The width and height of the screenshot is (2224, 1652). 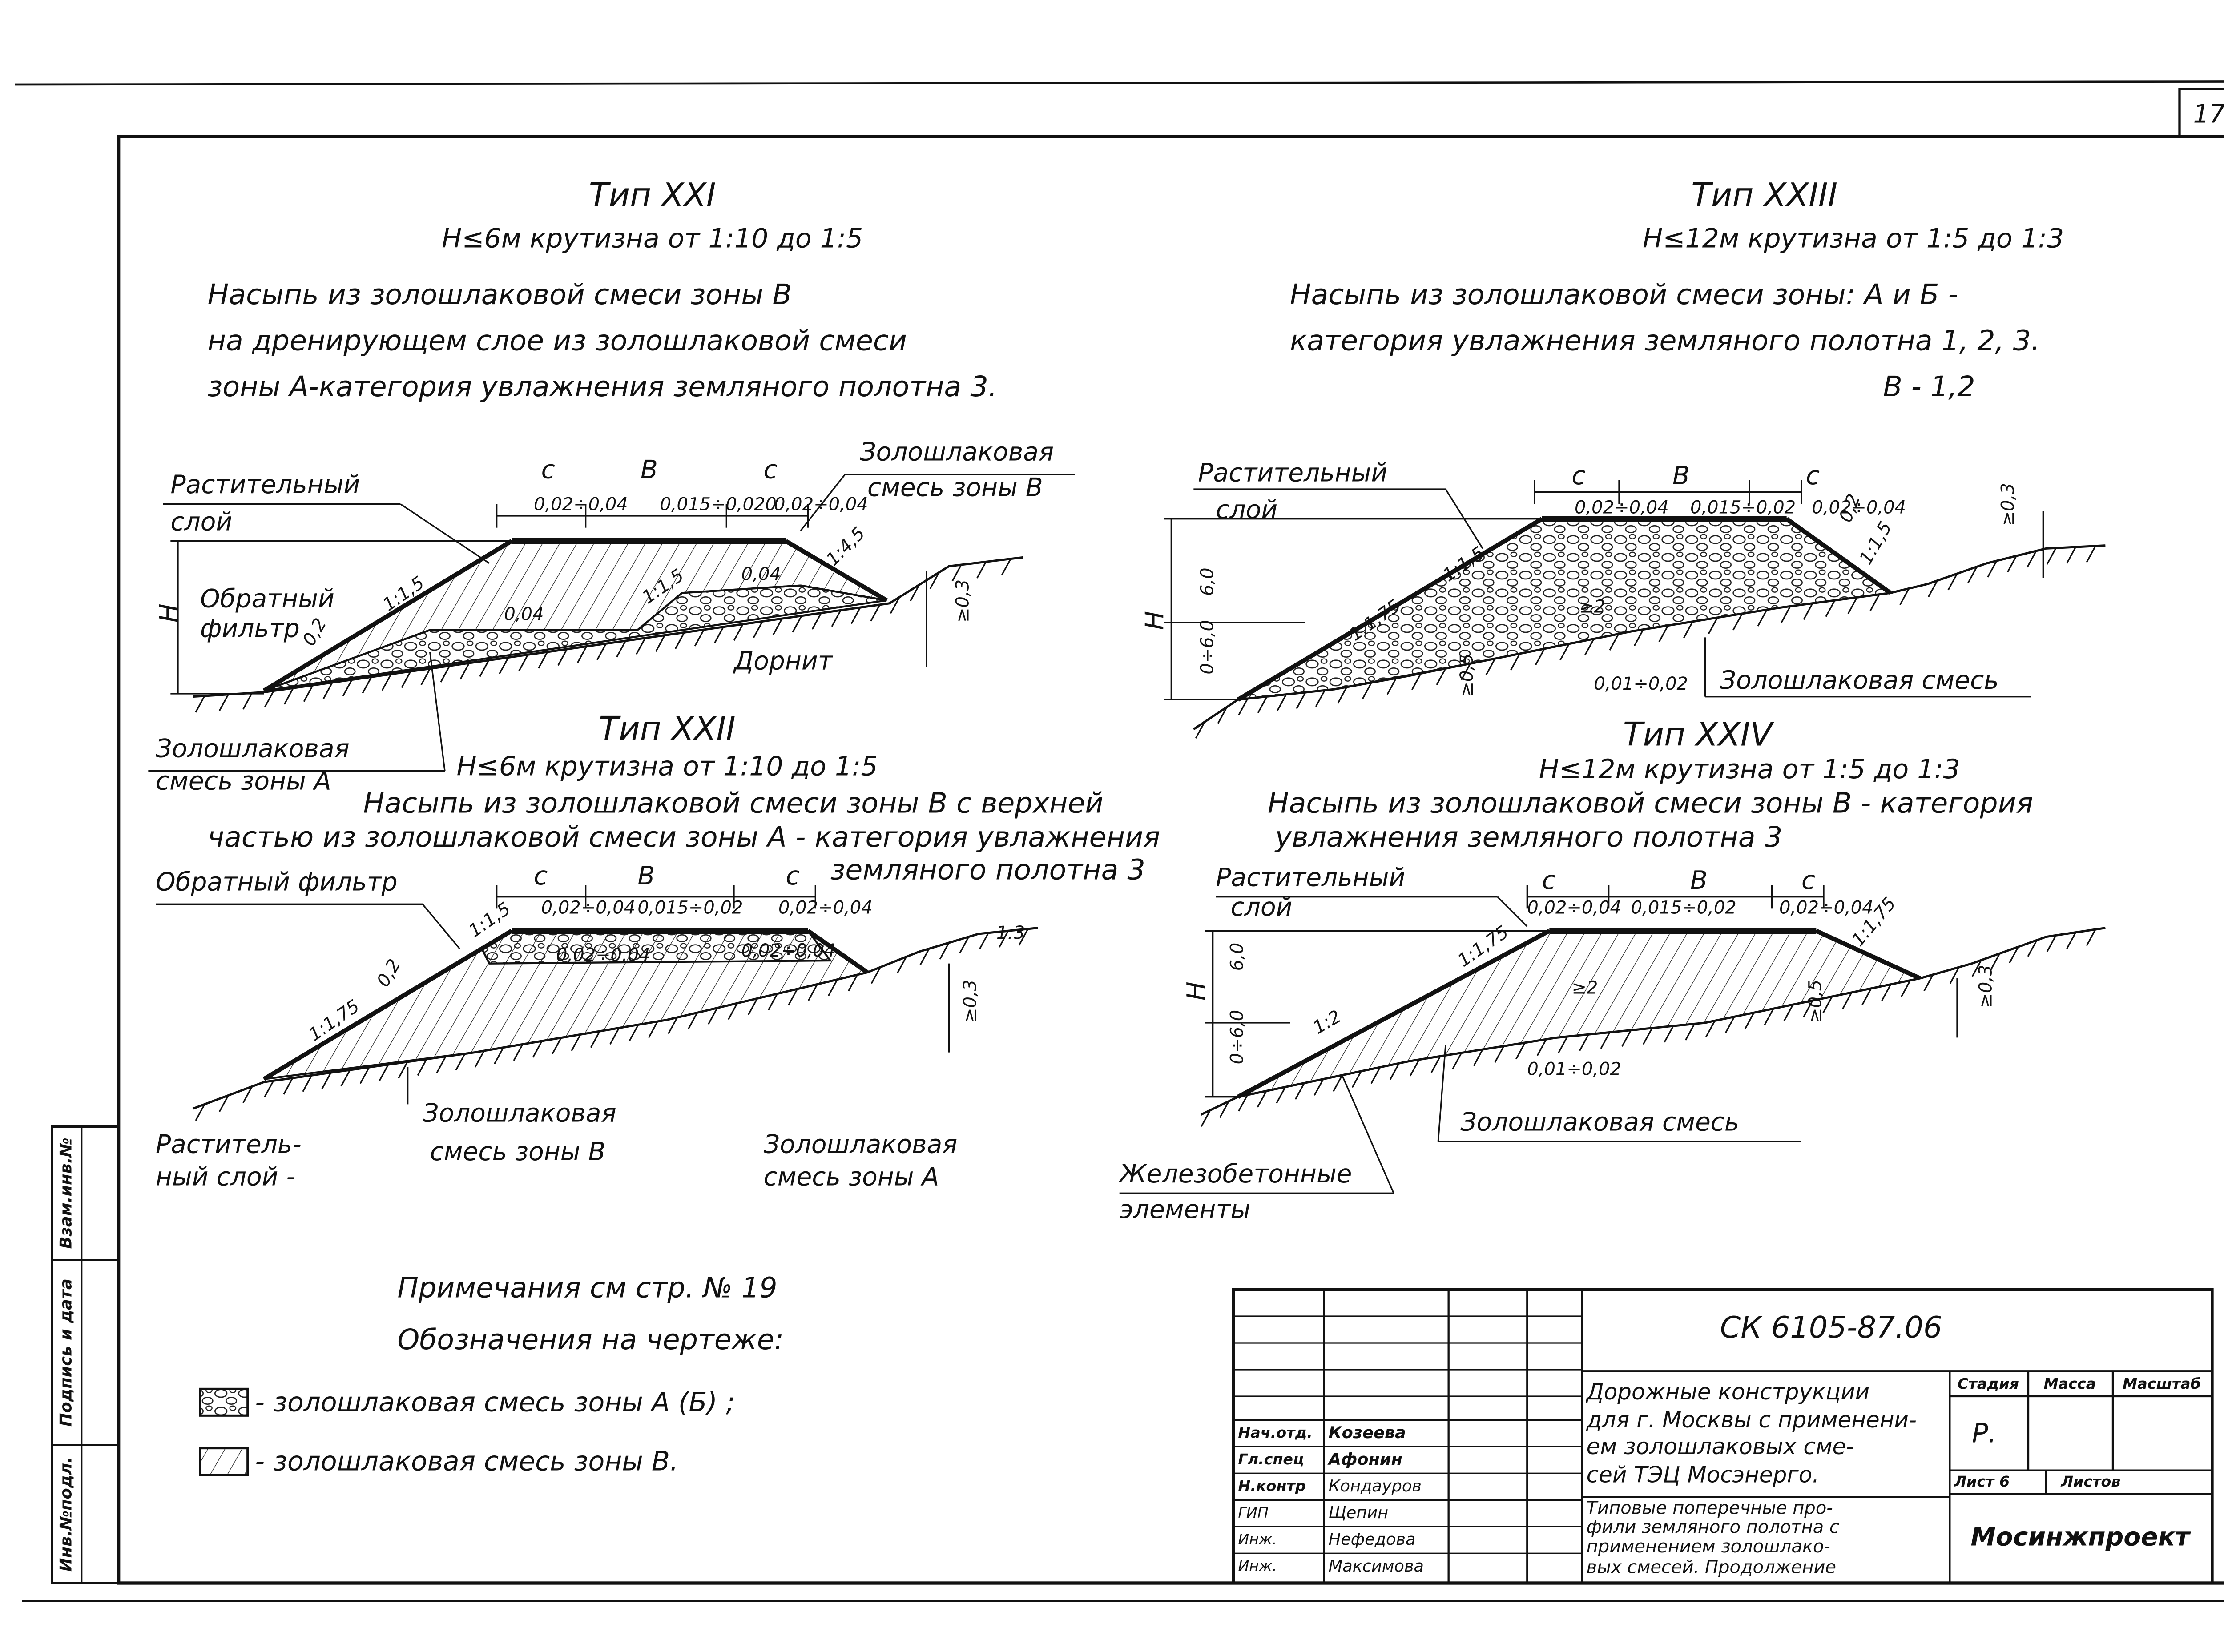 What do you see at coordinates (1237, 1037) in the screenshot?
I see `drawing-label: 0÷6,0` at bounding box center [1237, 1037].